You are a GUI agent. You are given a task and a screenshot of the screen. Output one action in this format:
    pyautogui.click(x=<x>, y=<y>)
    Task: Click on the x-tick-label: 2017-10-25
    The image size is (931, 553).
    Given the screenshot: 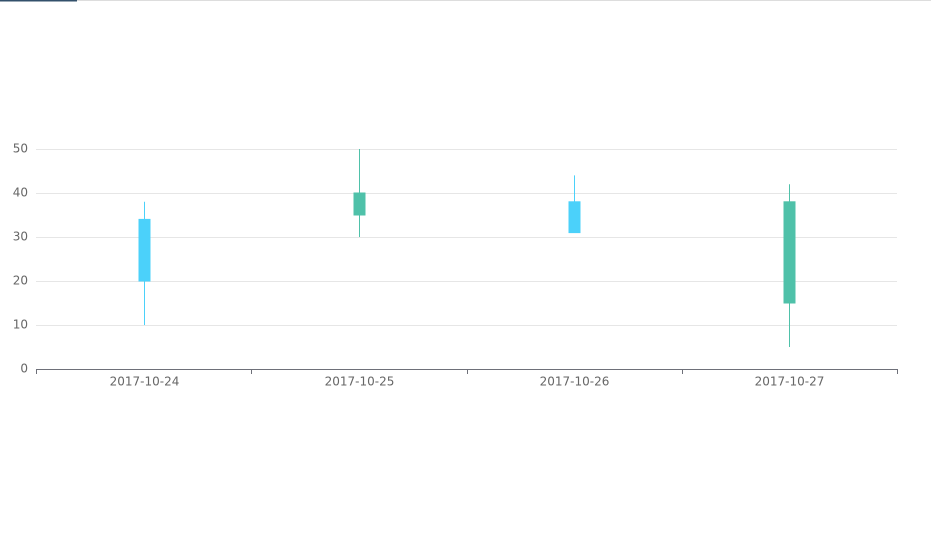 What is the action you would take?
    pyautogui.click(x=360, y=382)
    